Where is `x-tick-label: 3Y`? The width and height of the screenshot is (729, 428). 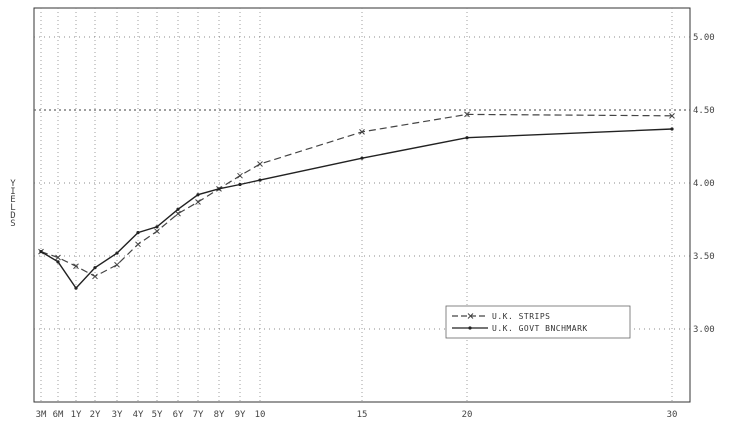 x-tick-label: 3Y is located at coordinates (117, 415).